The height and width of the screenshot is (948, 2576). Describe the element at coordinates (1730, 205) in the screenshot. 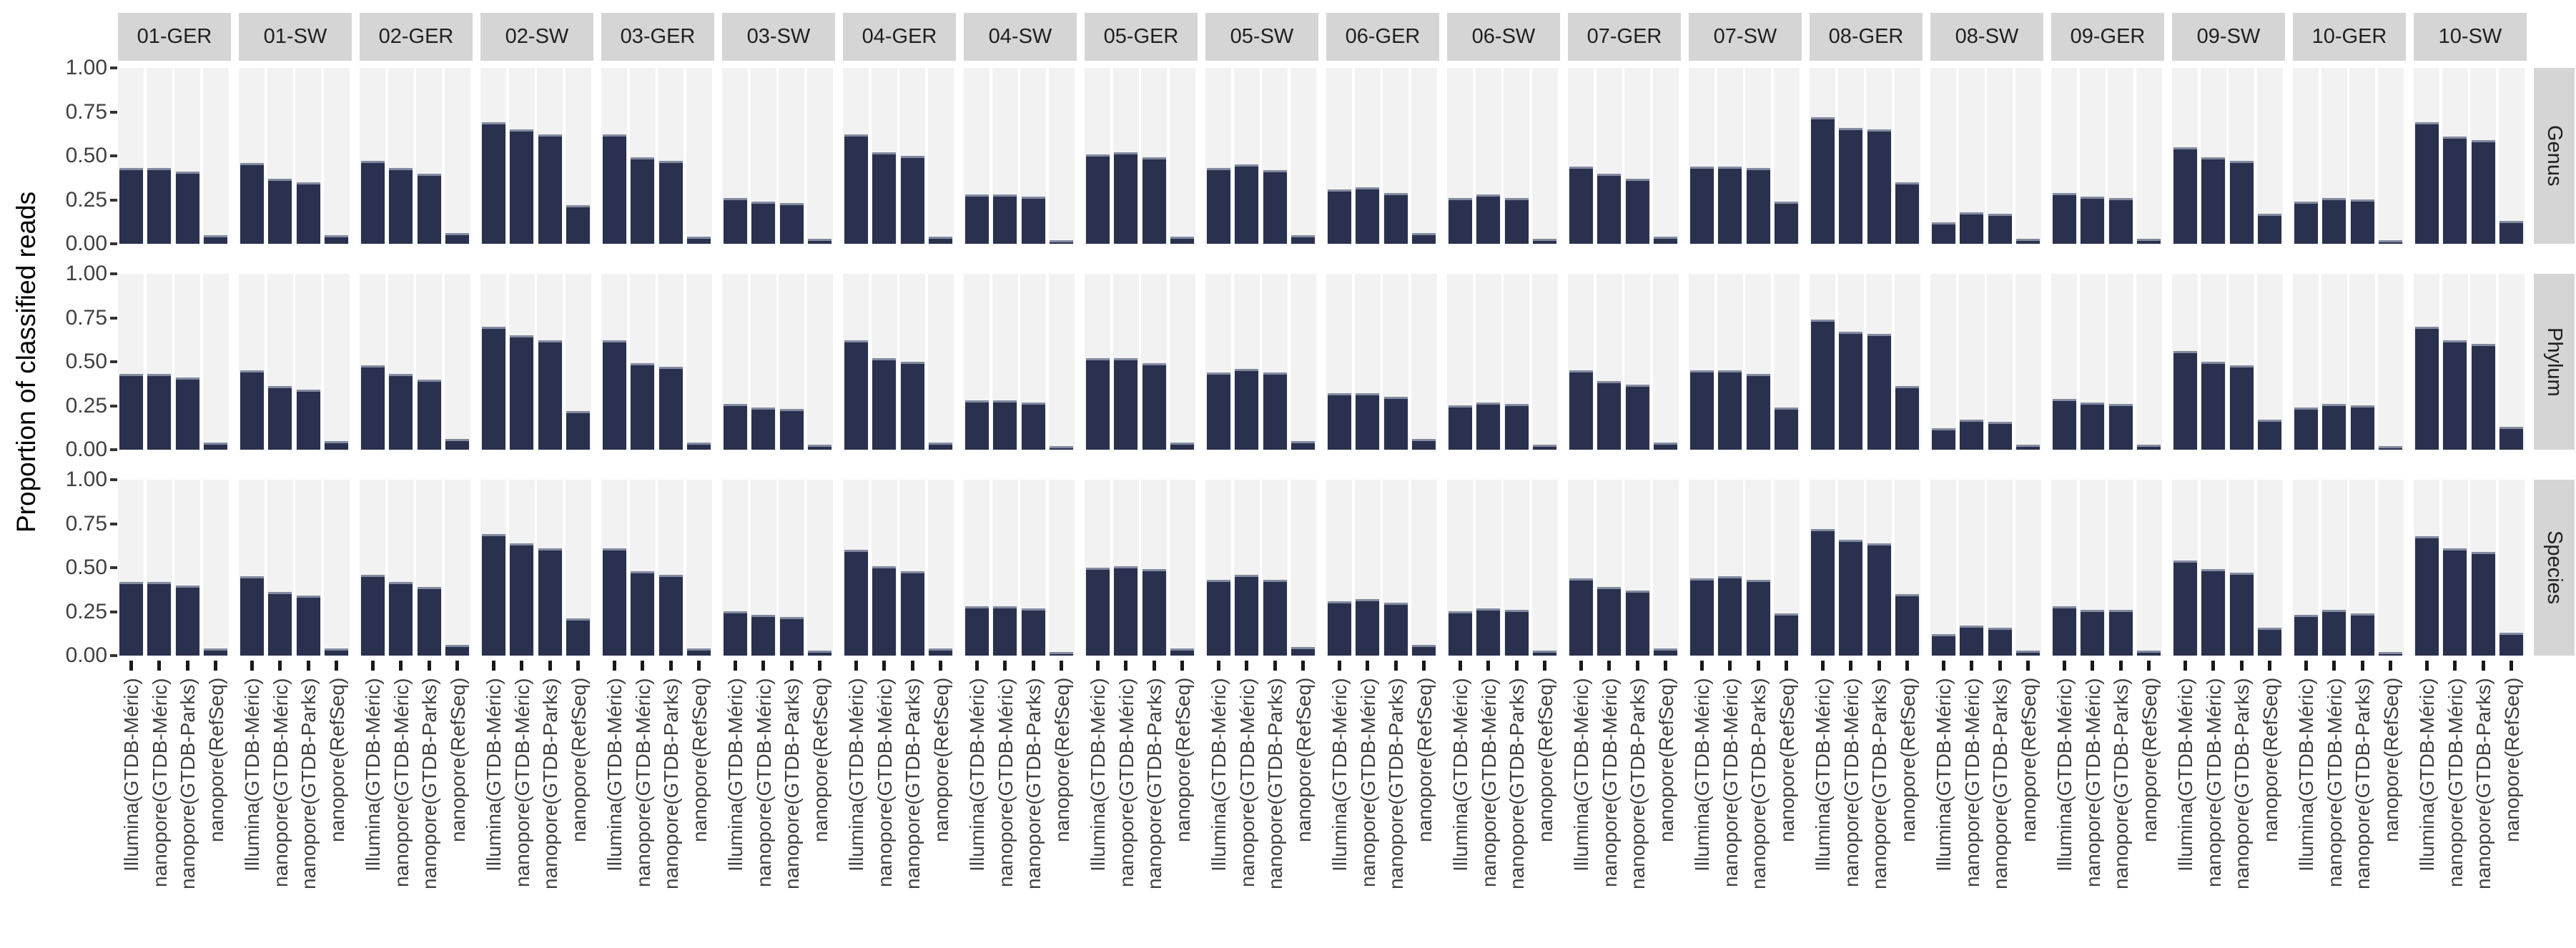

I see `bar-07-SW-Genus` at that location.